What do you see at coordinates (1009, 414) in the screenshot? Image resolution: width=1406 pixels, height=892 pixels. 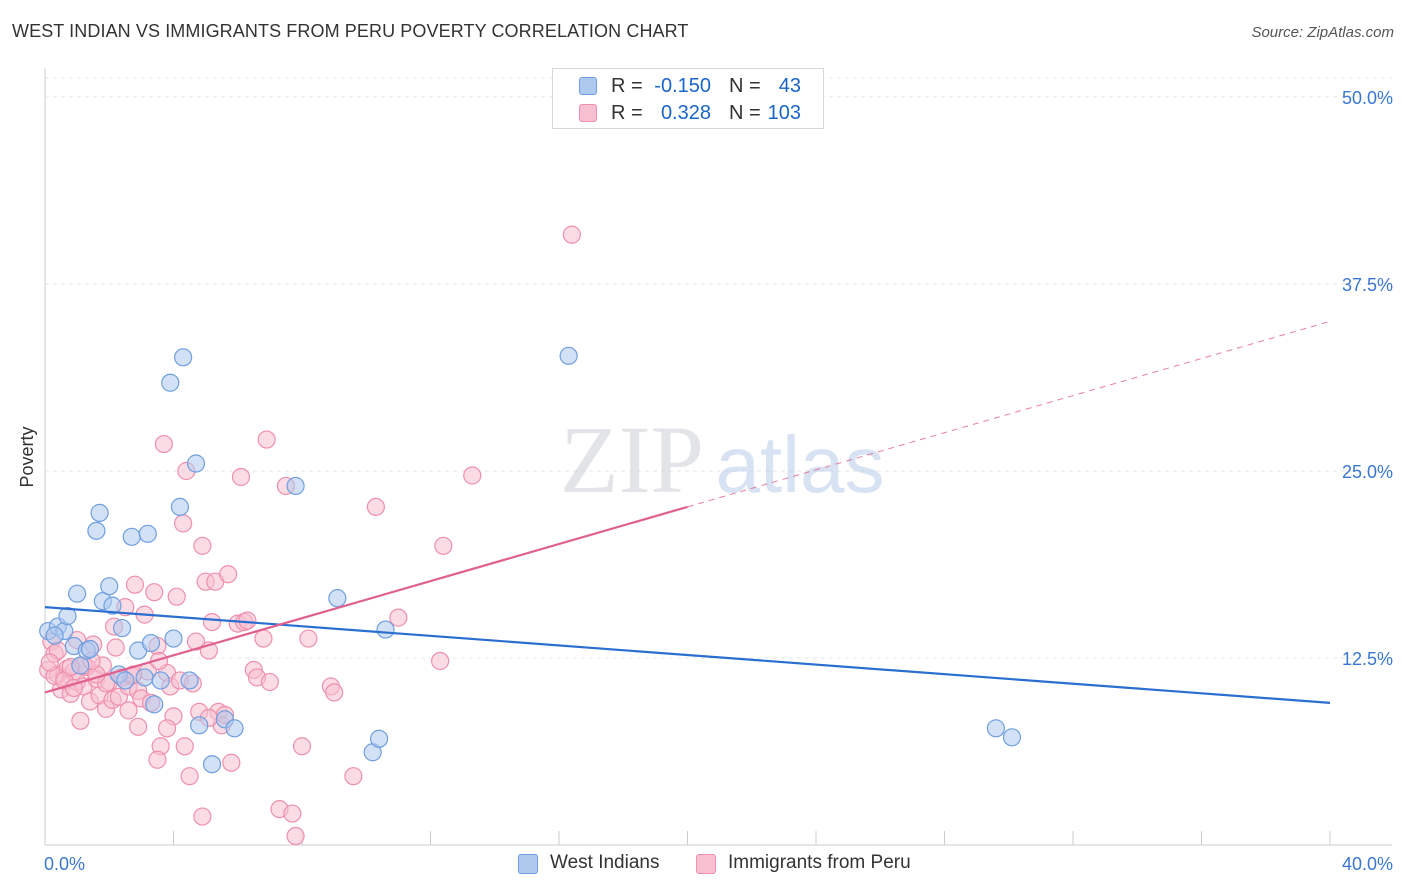 I see `trend-line-peru-dashed` at bounding box center [1009, 414].